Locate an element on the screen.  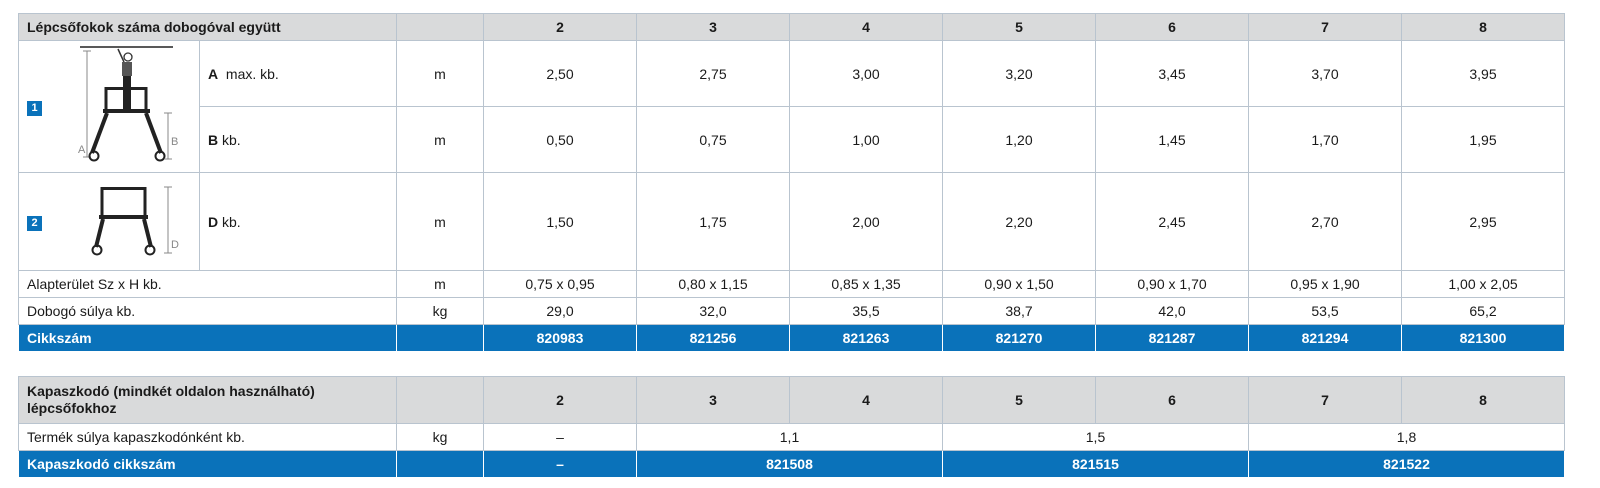
value-cell: 1,95 is located at coordinates (1483, 139).